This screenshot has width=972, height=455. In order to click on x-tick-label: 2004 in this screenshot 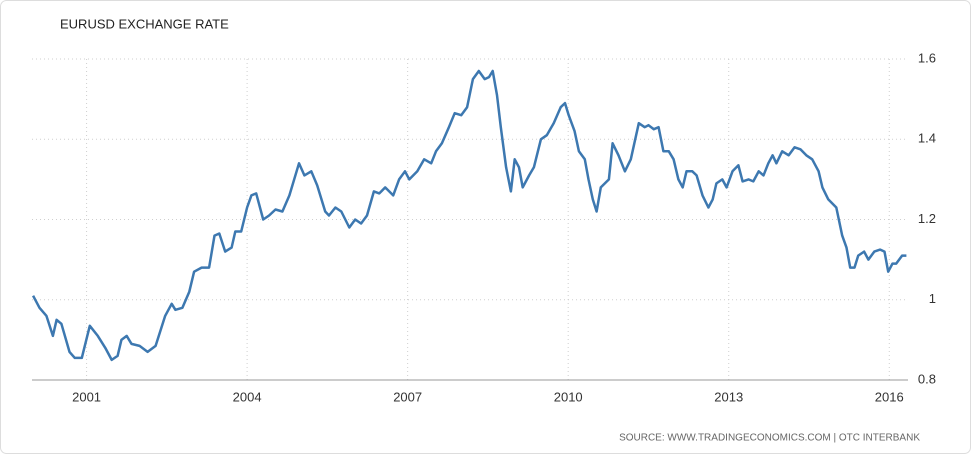, I will do `click(247, 396)`.